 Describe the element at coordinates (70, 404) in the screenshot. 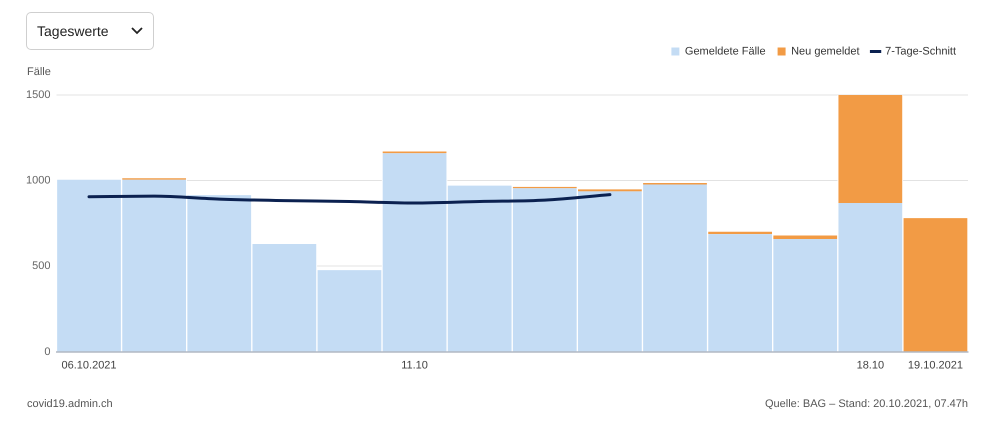

I see `text: covid19.admin.ch` at that location.